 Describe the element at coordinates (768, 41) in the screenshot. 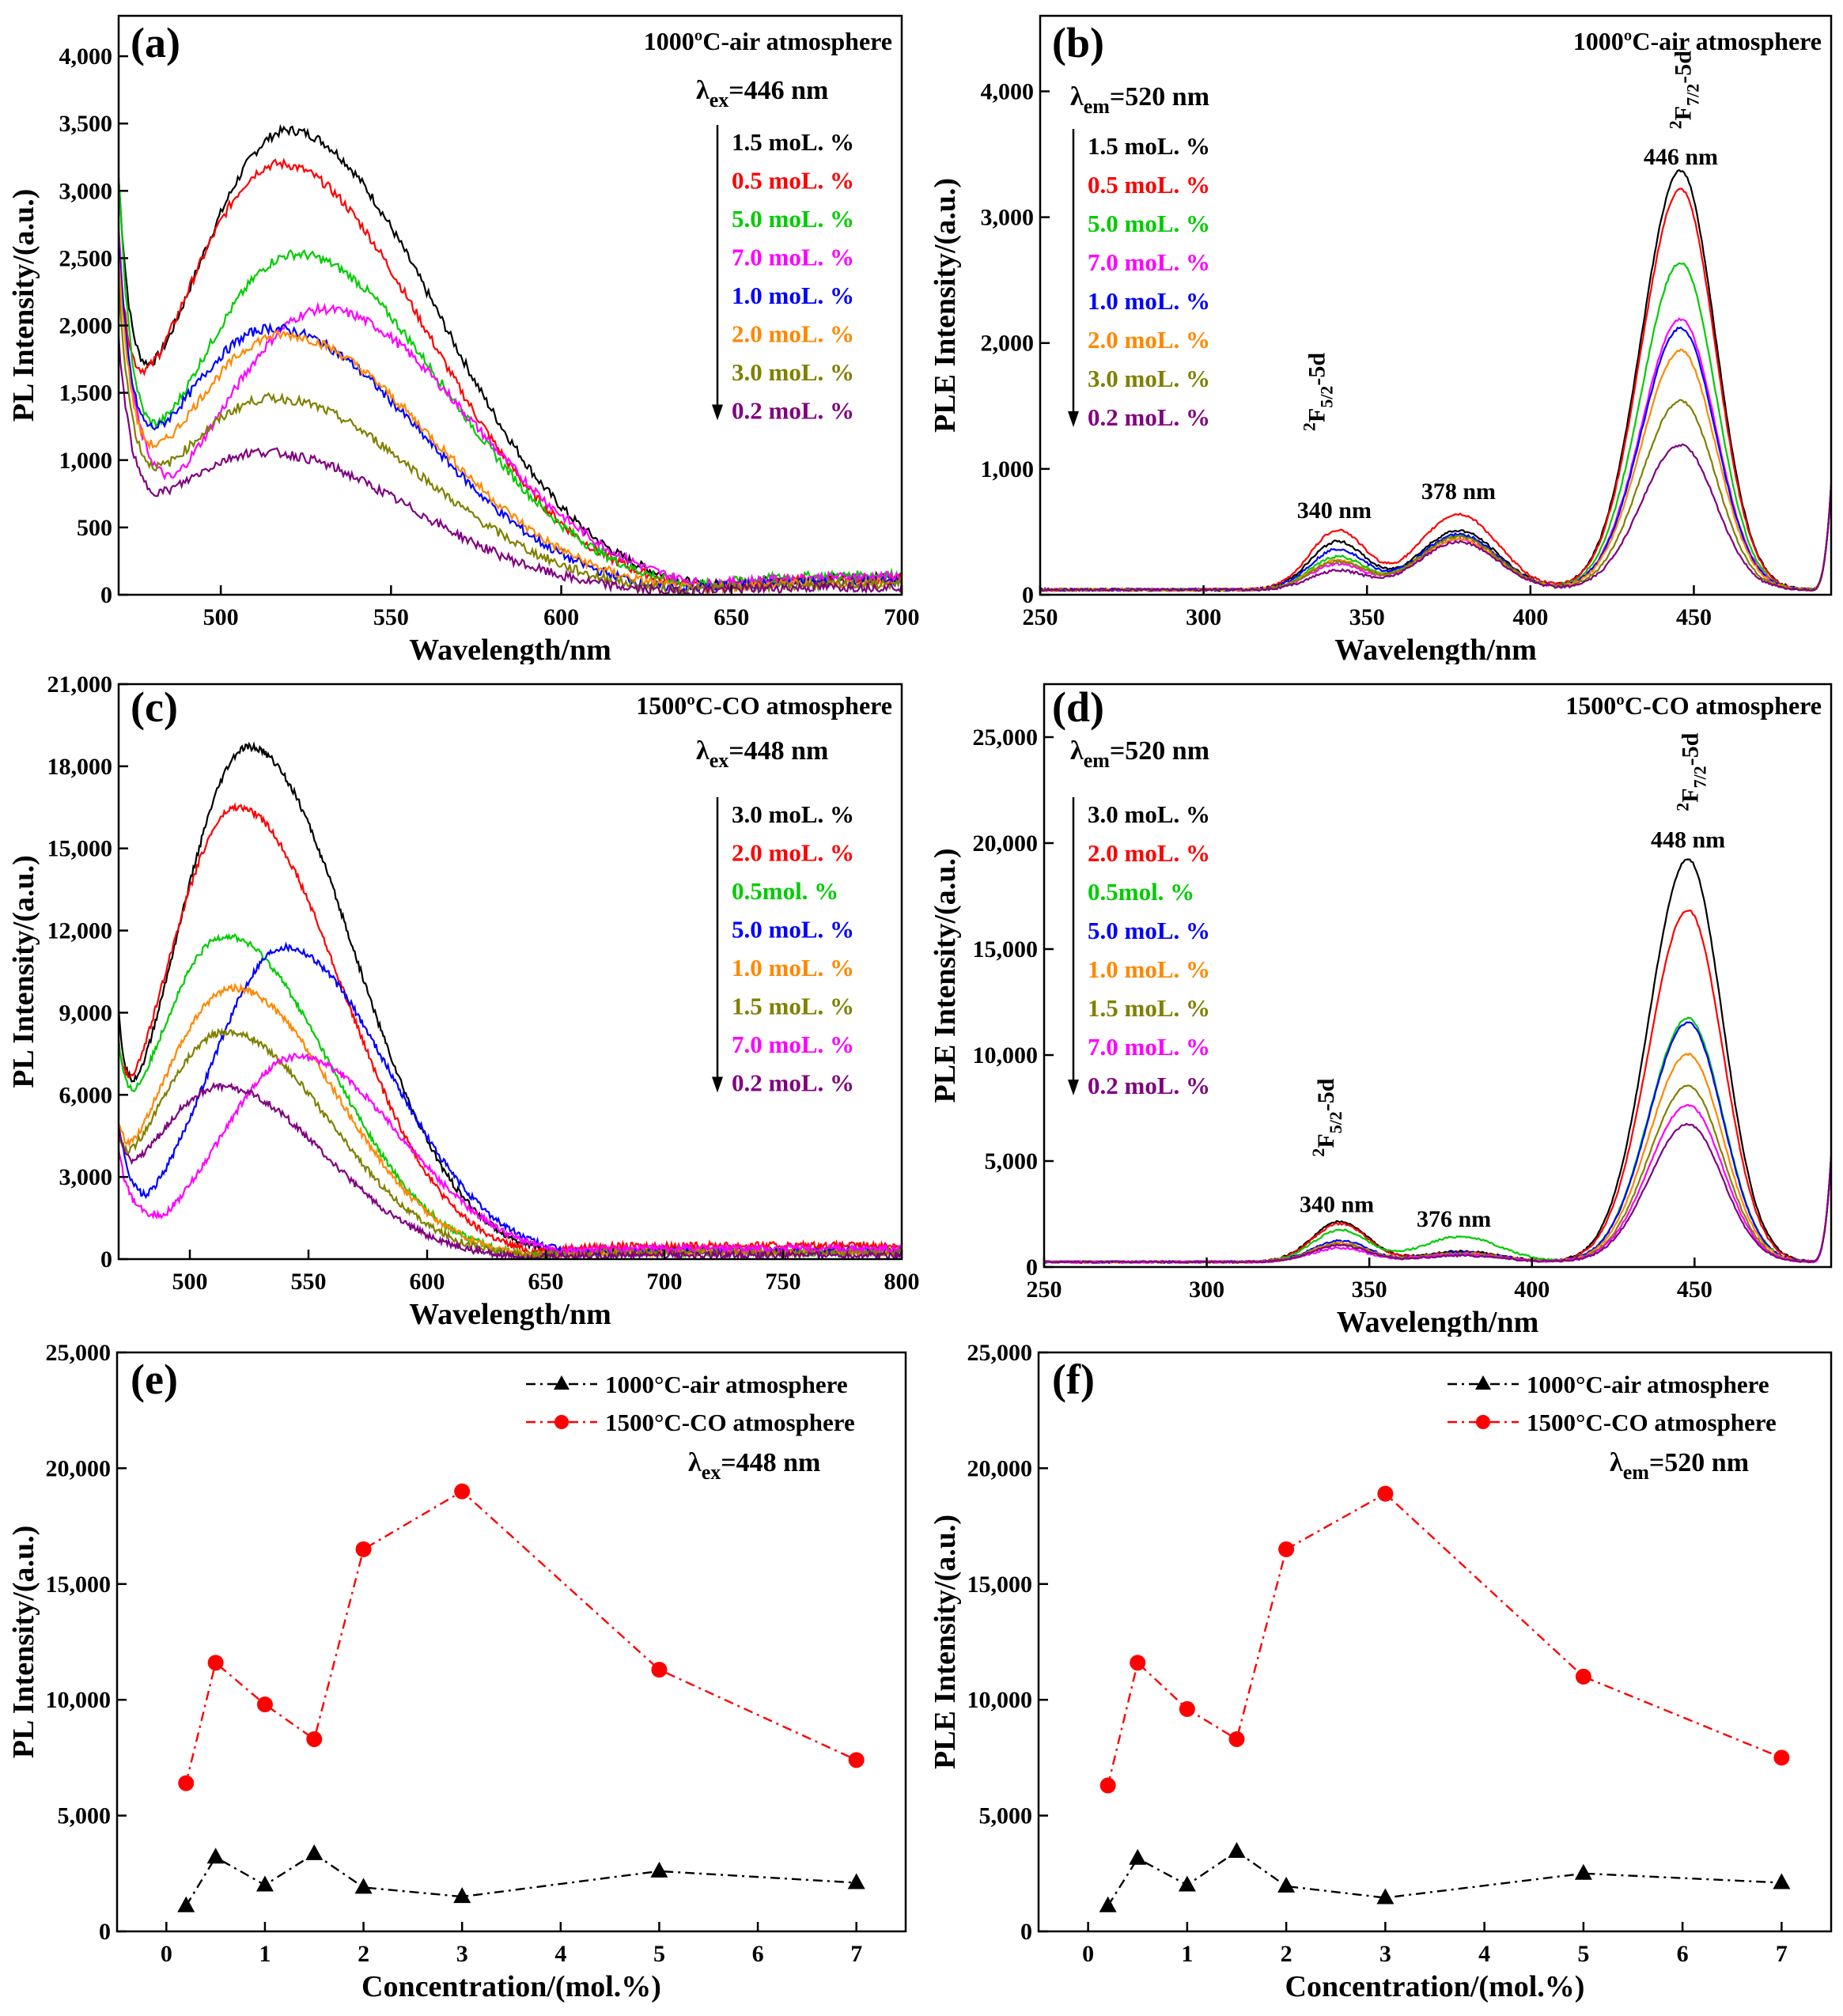

I see `condition-label: 1000ºC-air atmosphere` at that location.